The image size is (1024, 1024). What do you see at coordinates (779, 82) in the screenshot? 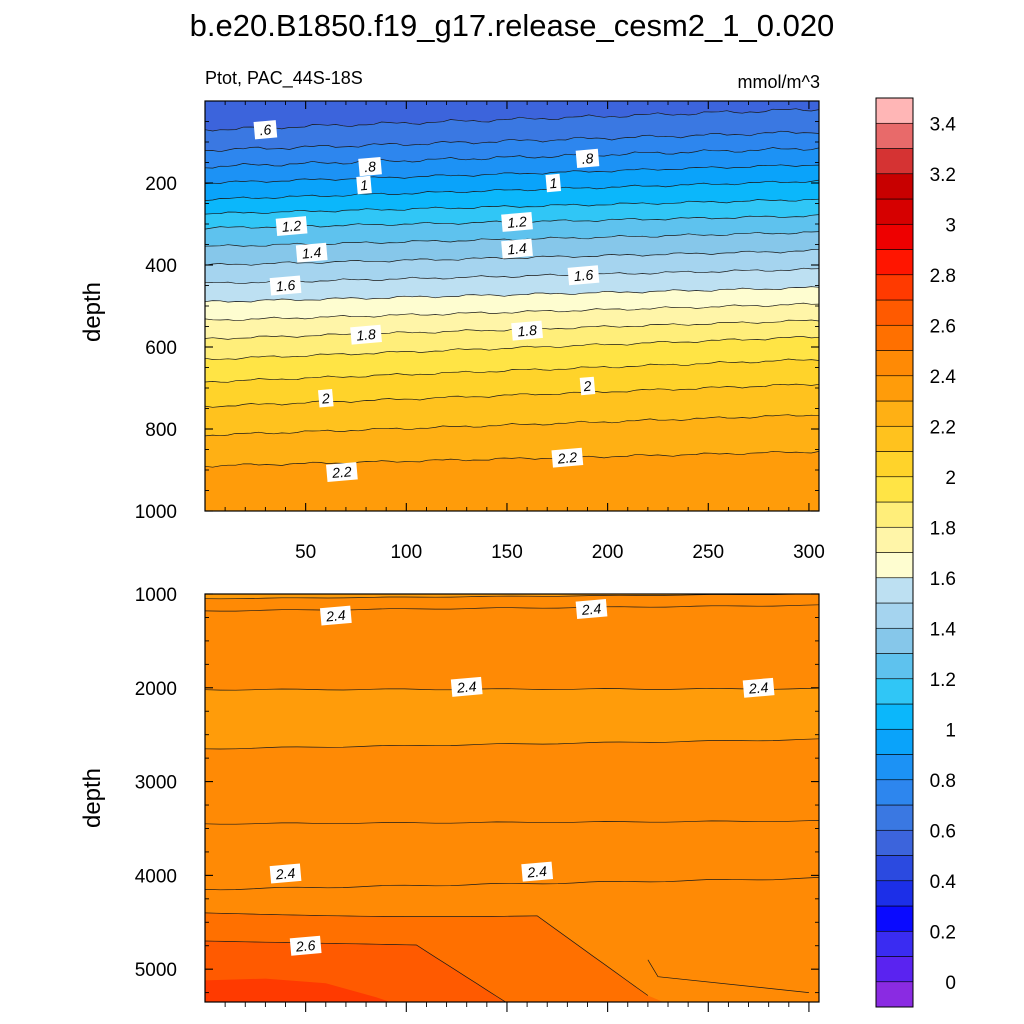
I see `upper-units-label: mmol/m^3` at bounding box center [779, 82].